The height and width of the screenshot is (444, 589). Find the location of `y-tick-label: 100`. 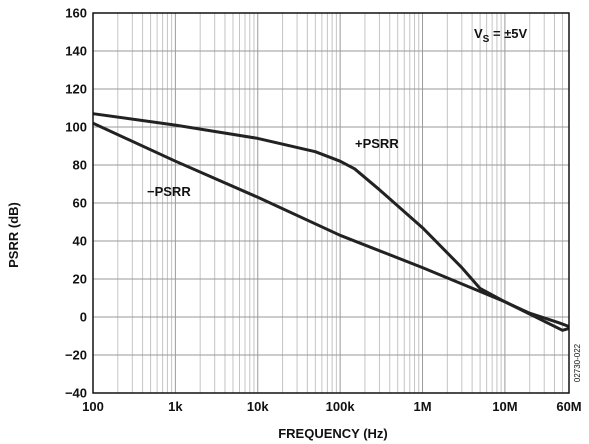

y-tick-label: 100 is located at coordinates (76, 127).